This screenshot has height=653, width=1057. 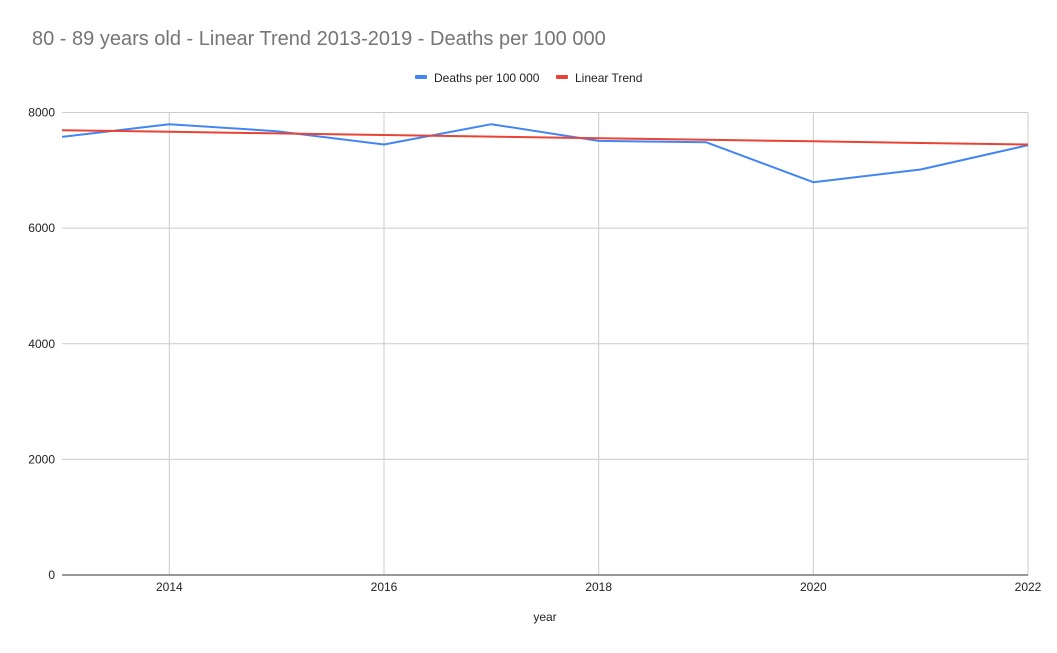 I want to click on y-tick-label: 0, so click(x=51, y=575).